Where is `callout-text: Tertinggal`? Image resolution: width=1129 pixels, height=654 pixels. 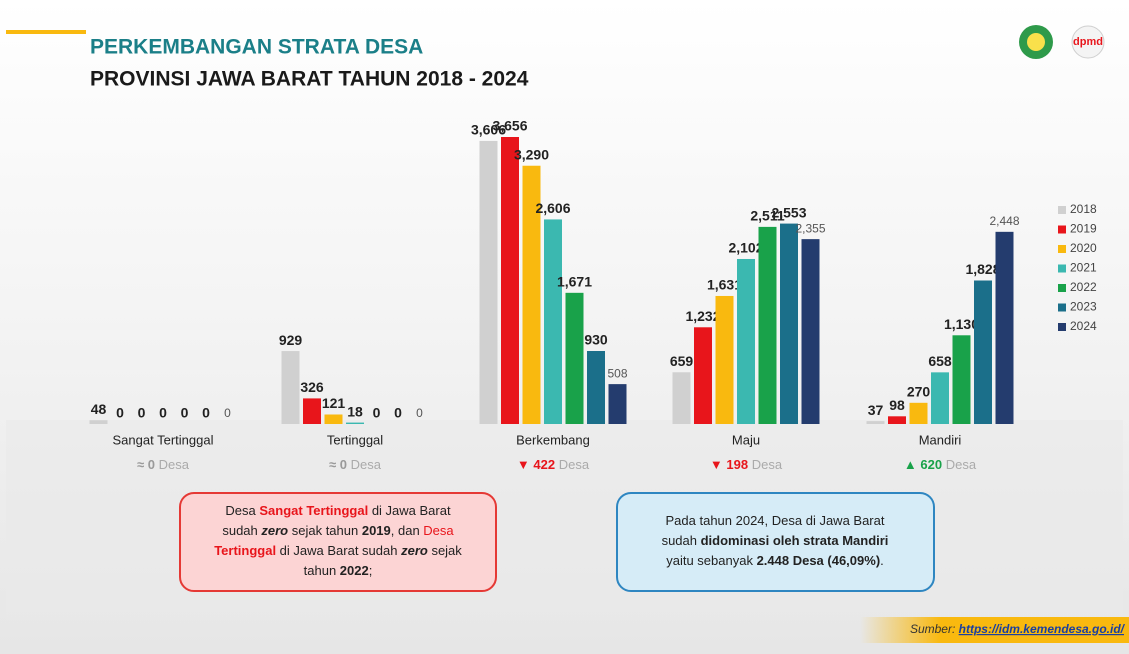 callout-text: Tertinggal is located at coordinates (245, 550).